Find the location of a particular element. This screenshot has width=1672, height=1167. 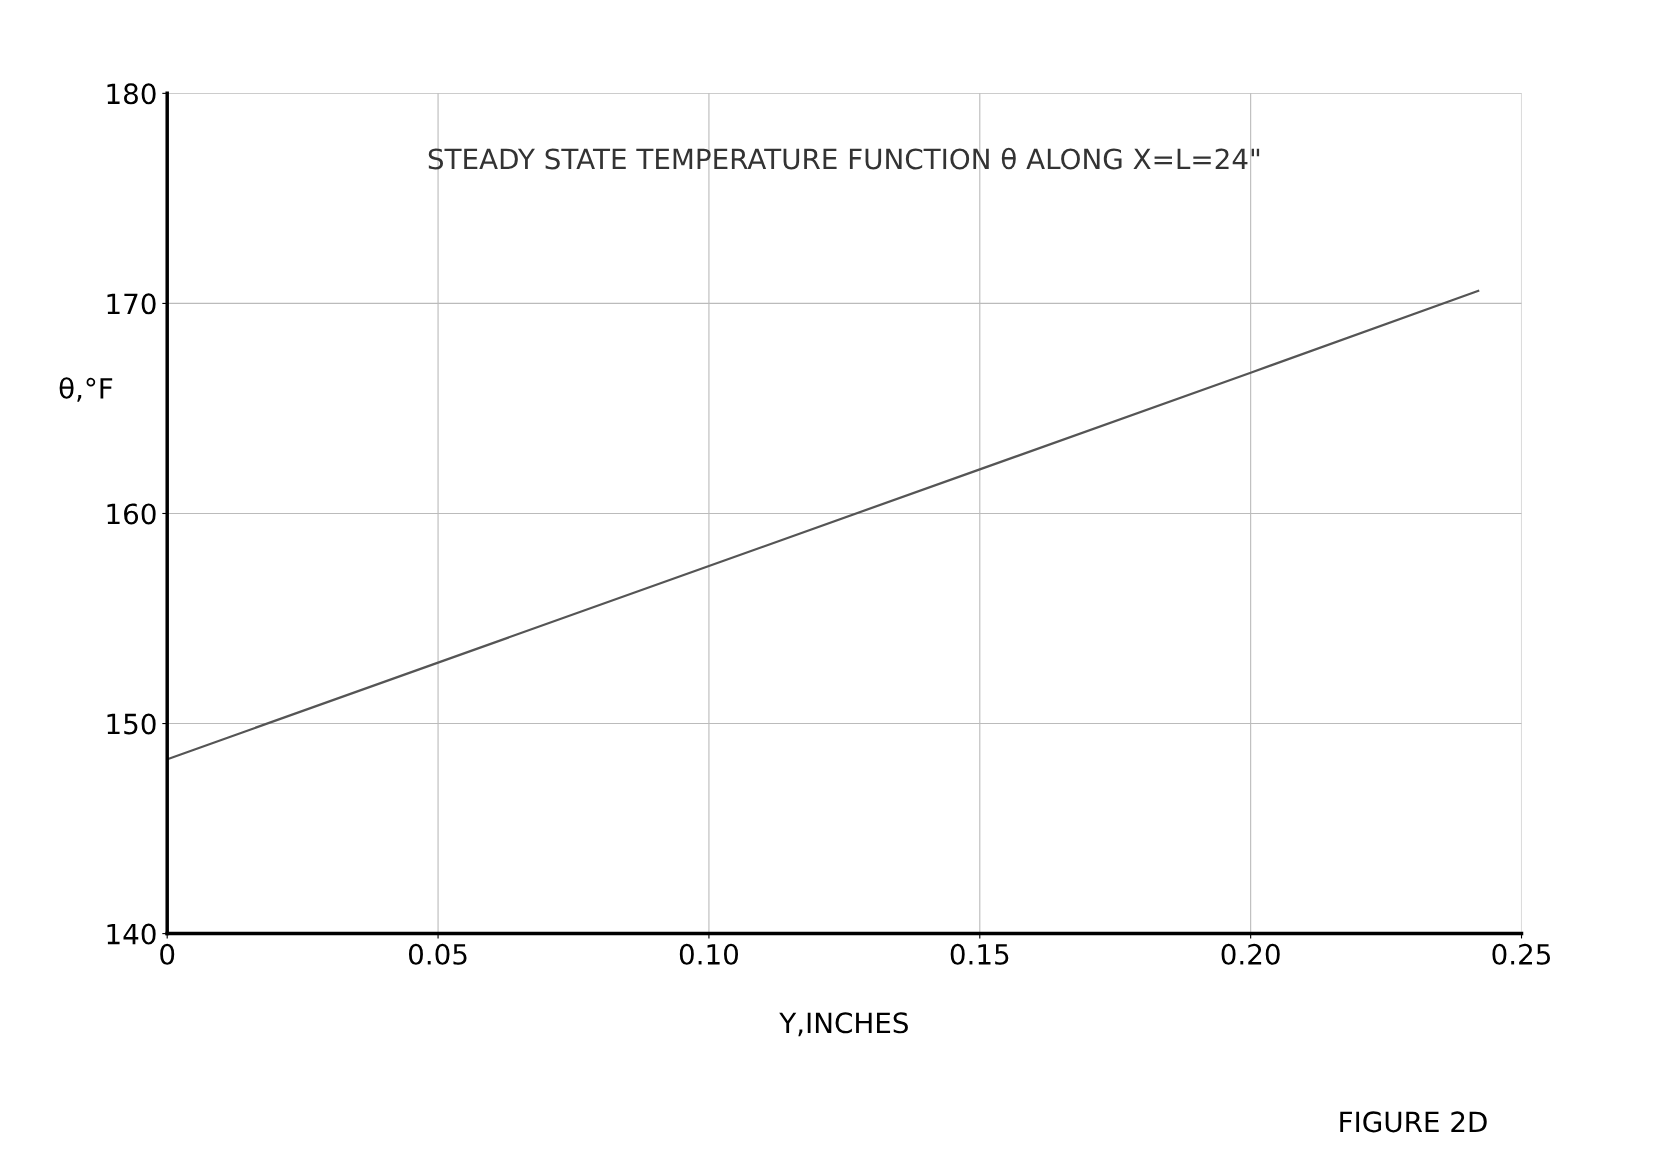

y-tick-label: 170 is located at coordinates (131, 304).